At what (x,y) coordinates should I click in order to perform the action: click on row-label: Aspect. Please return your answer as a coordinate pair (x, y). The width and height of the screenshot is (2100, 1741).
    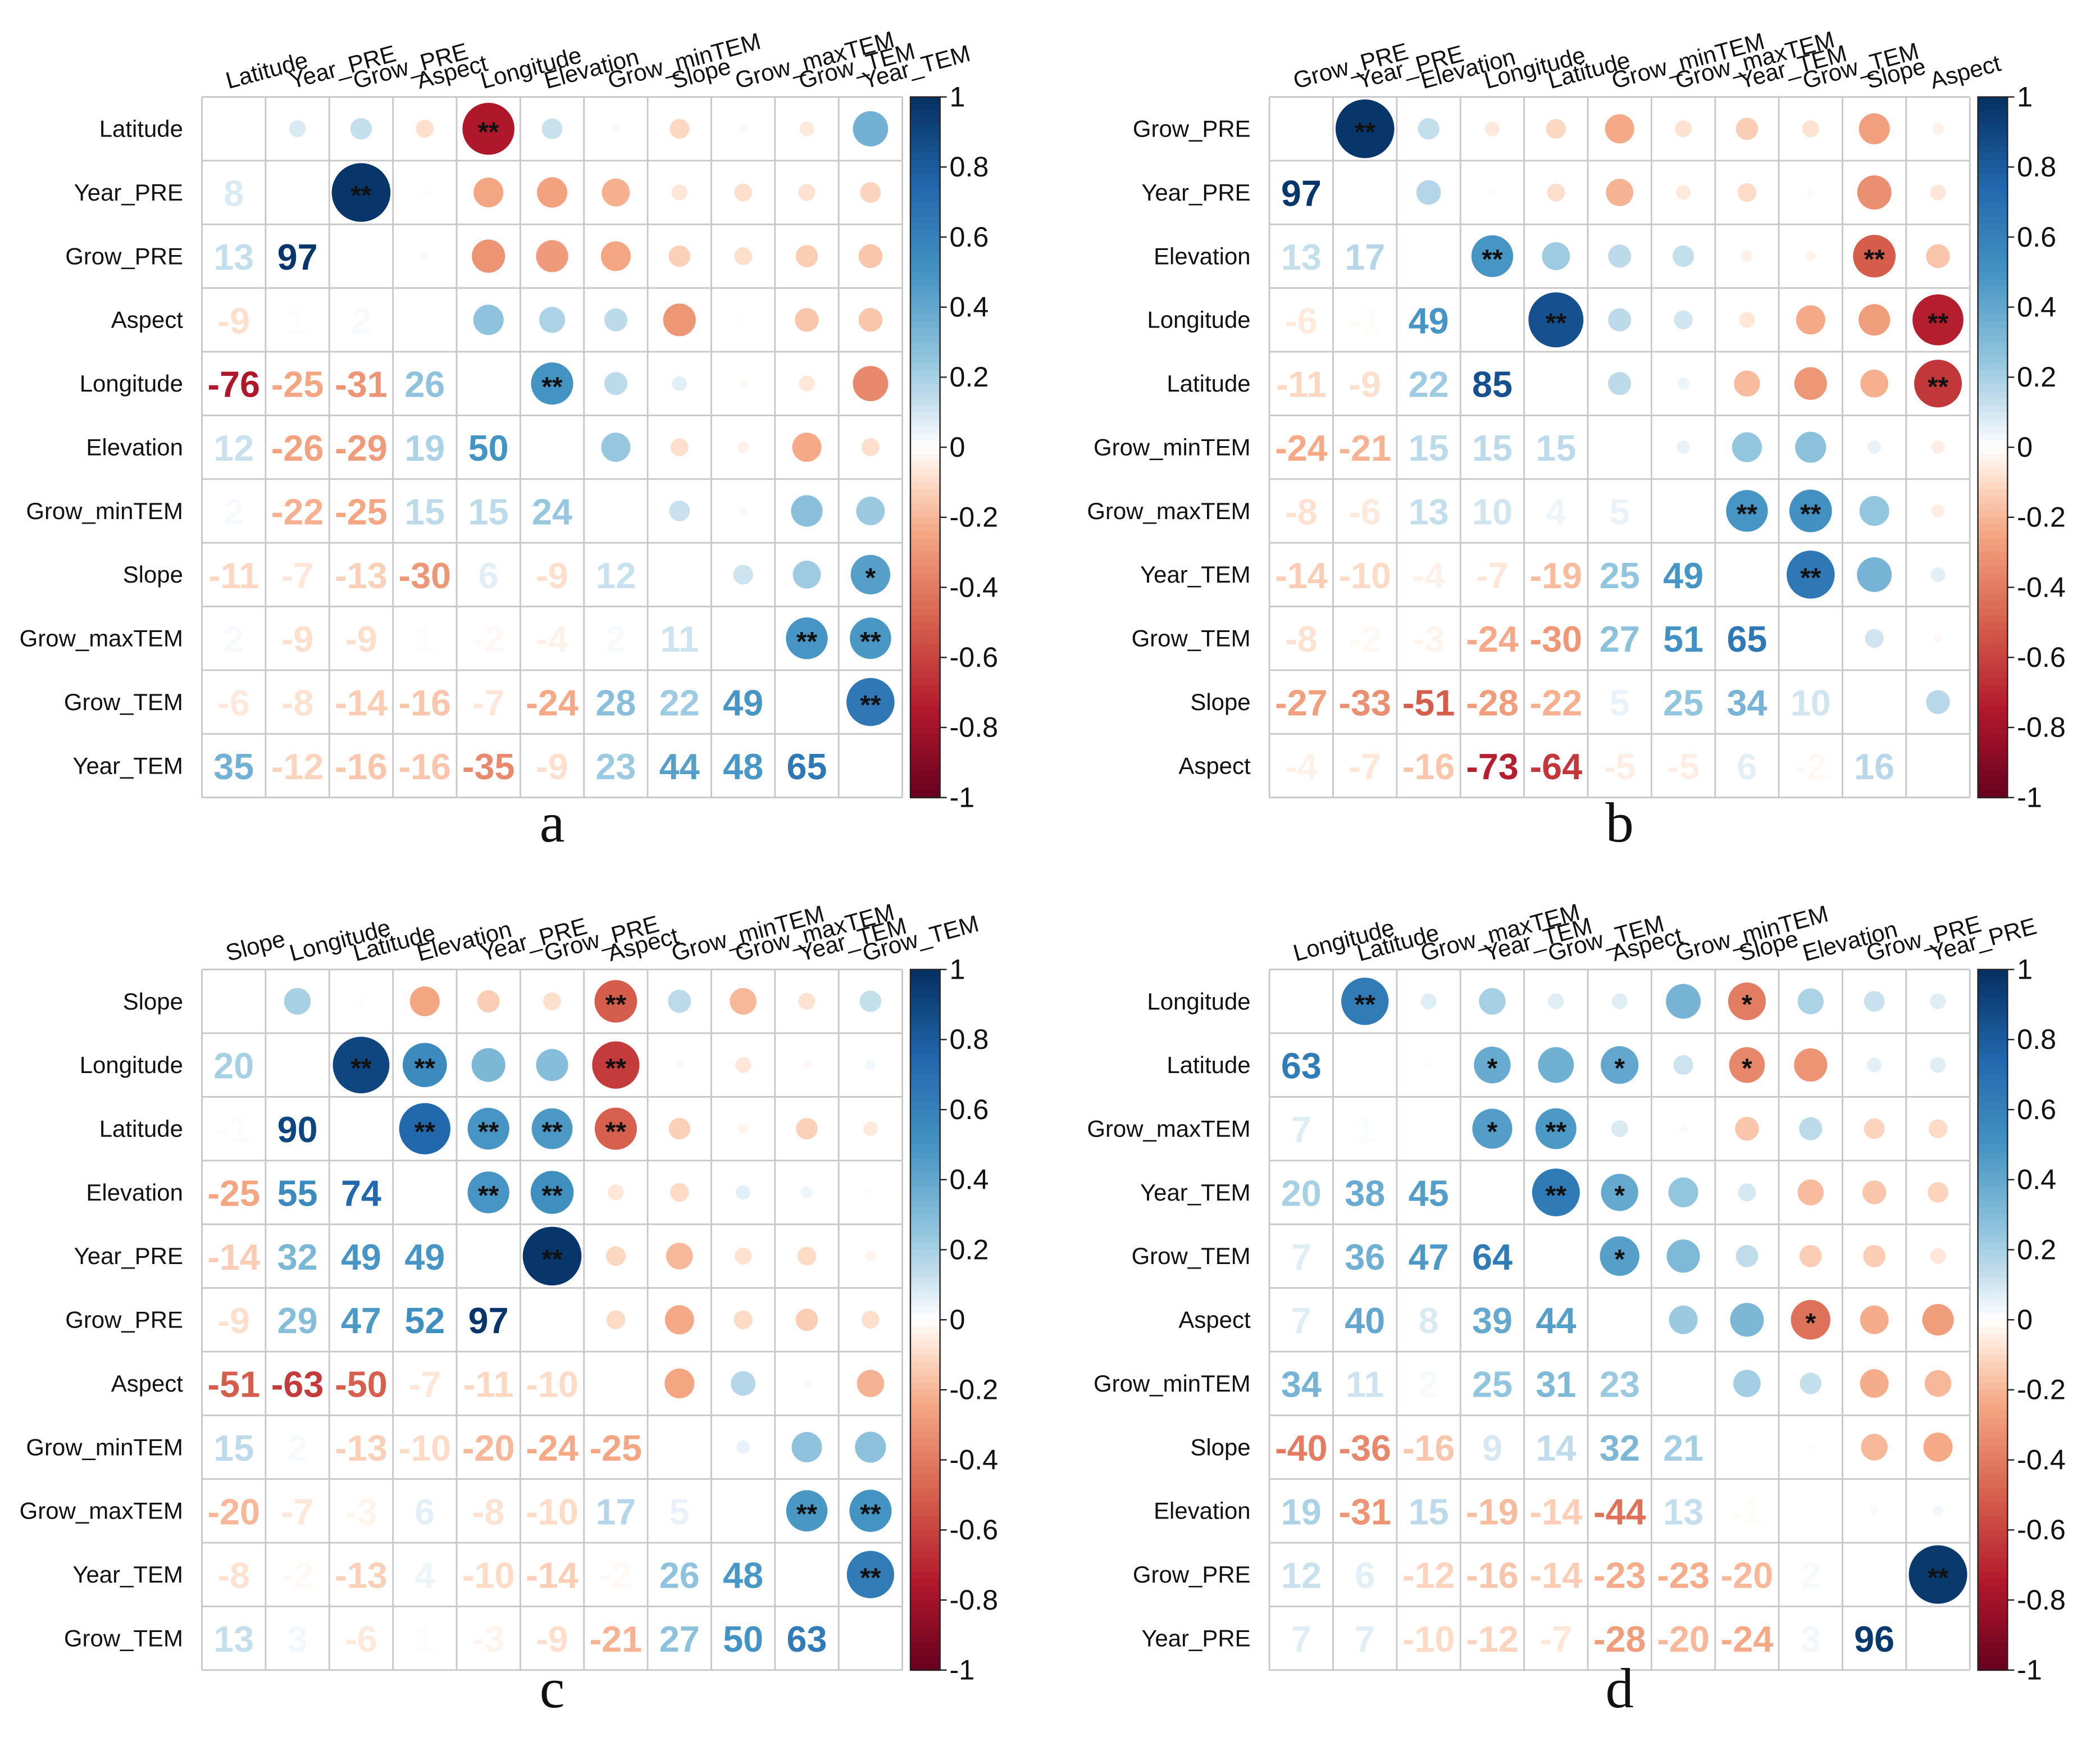
    Looking at the image, I should click on (1214, 1320).